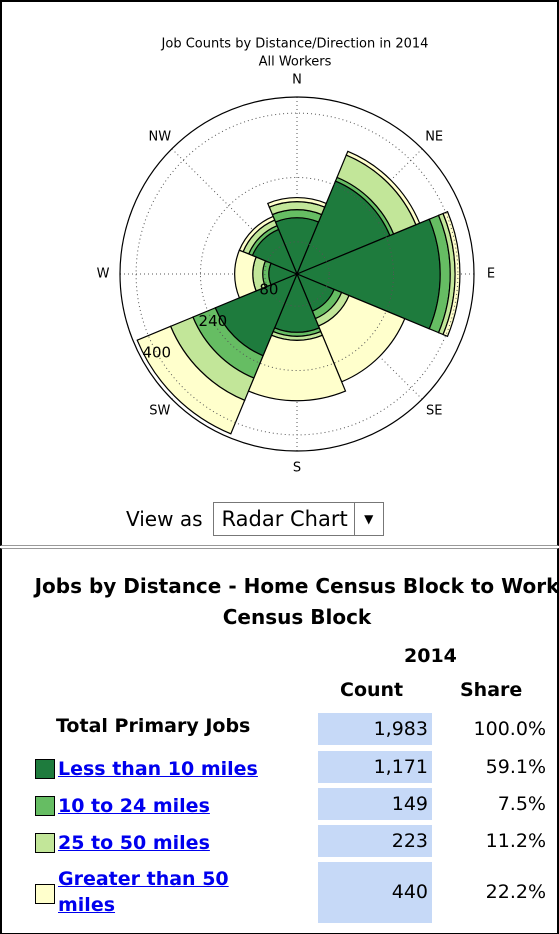  I want to click on row-share: 11.2%, so click(515, 841).